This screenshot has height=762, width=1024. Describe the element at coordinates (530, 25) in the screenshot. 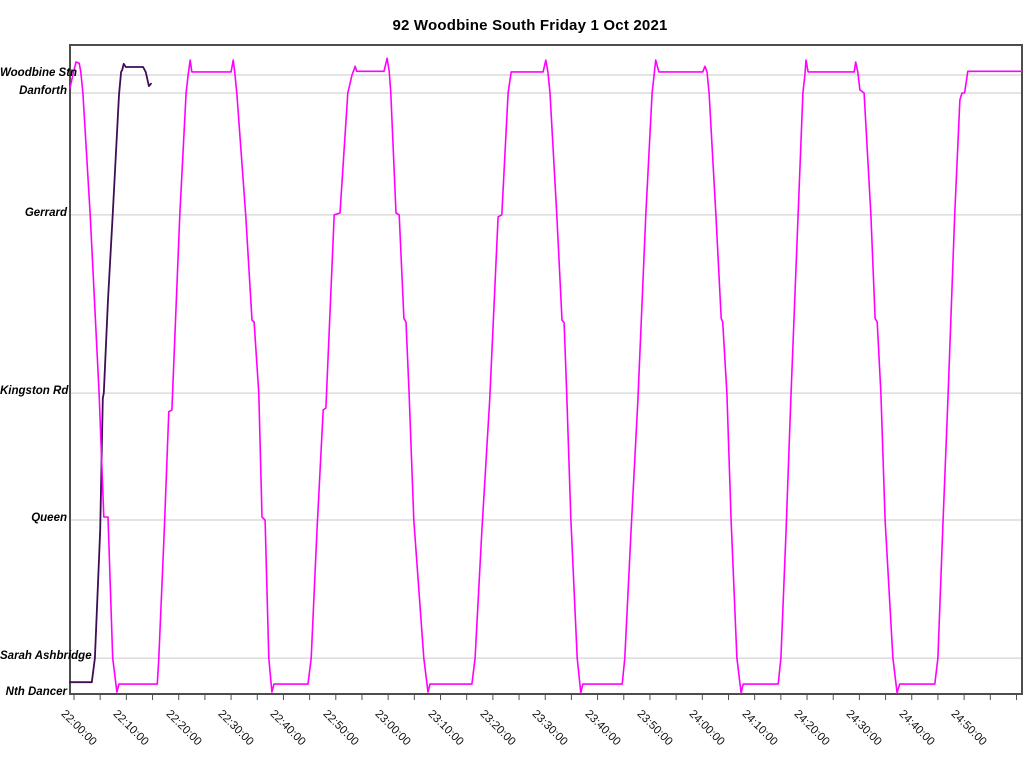

I see `chart-title: 92 Woodbine South Friday 1 Oct 2021` at that location.